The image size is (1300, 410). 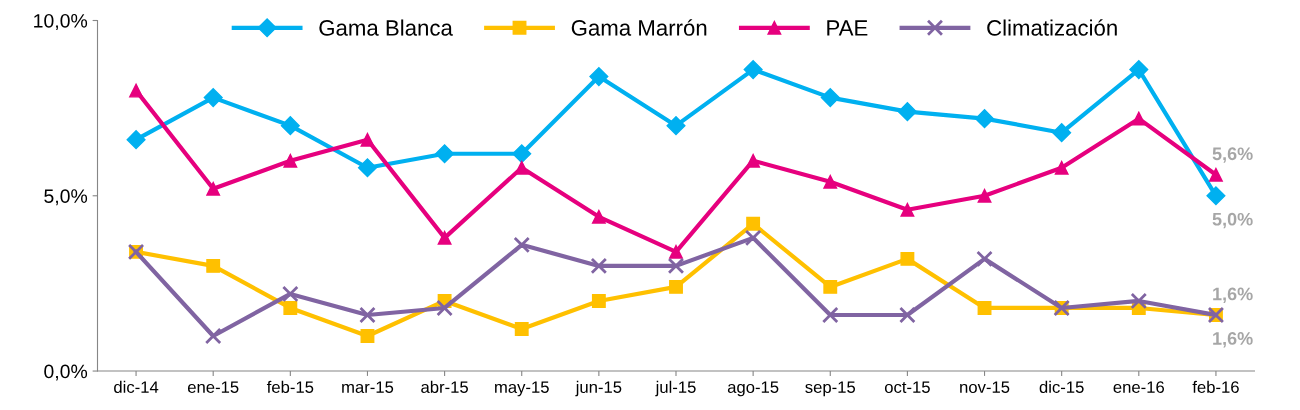 I want to click on x-tick-label: jun-15, so click(x=598, y=388).